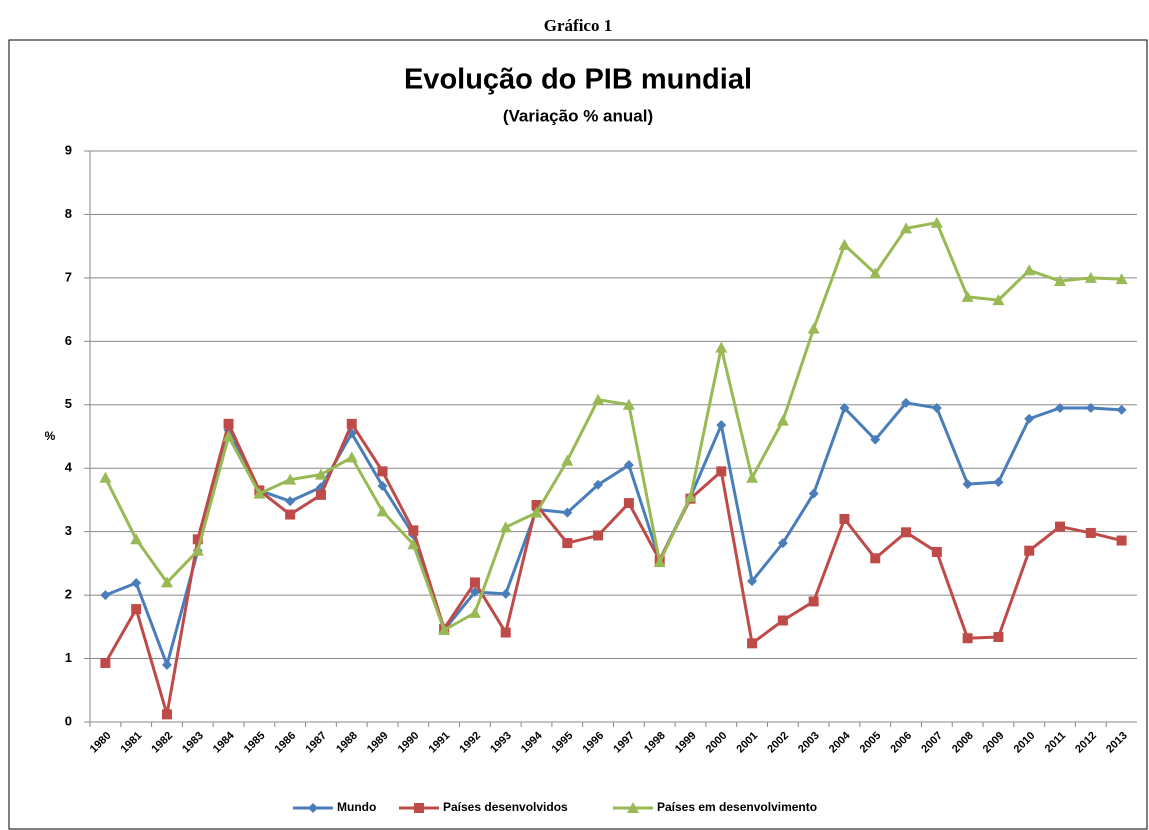  What do you see at coordinates (578, 25) in the screenshot?
I see `heading: Gráfico 1` at bounding box center [578, 25].